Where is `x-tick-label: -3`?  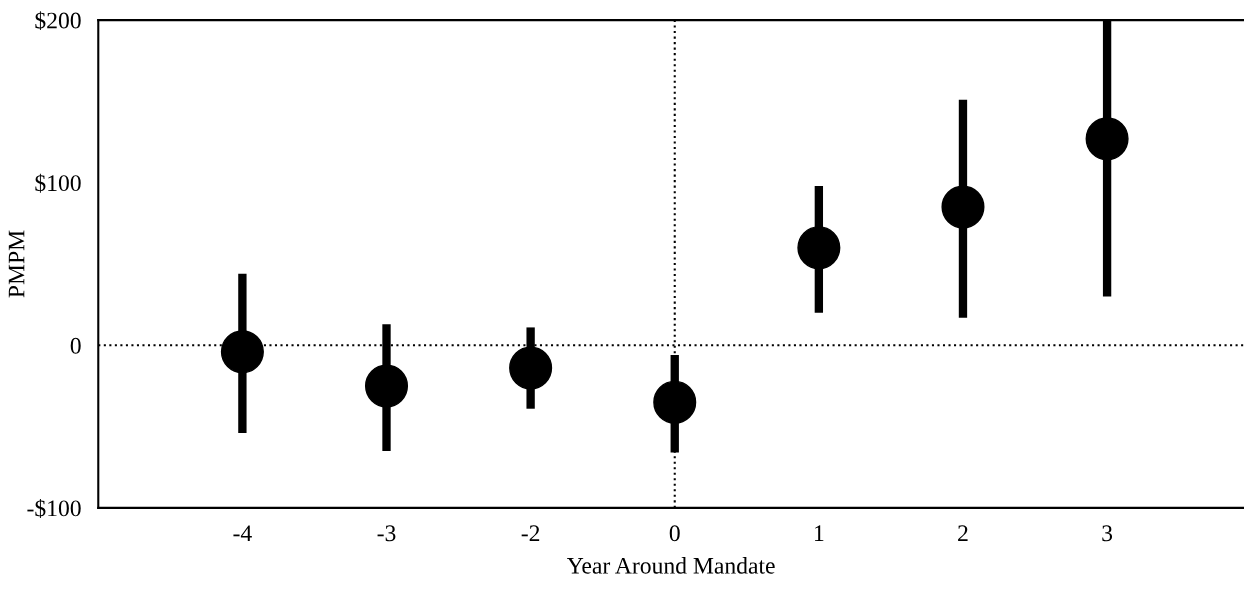
x-tick-label: -3 is located at coordinates (386, 533).